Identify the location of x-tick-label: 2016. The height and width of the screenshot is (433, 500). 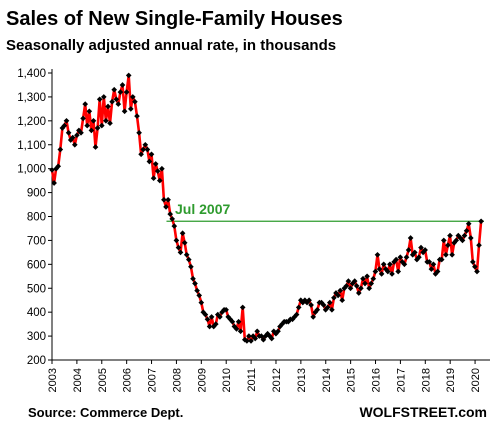
(377, 380).